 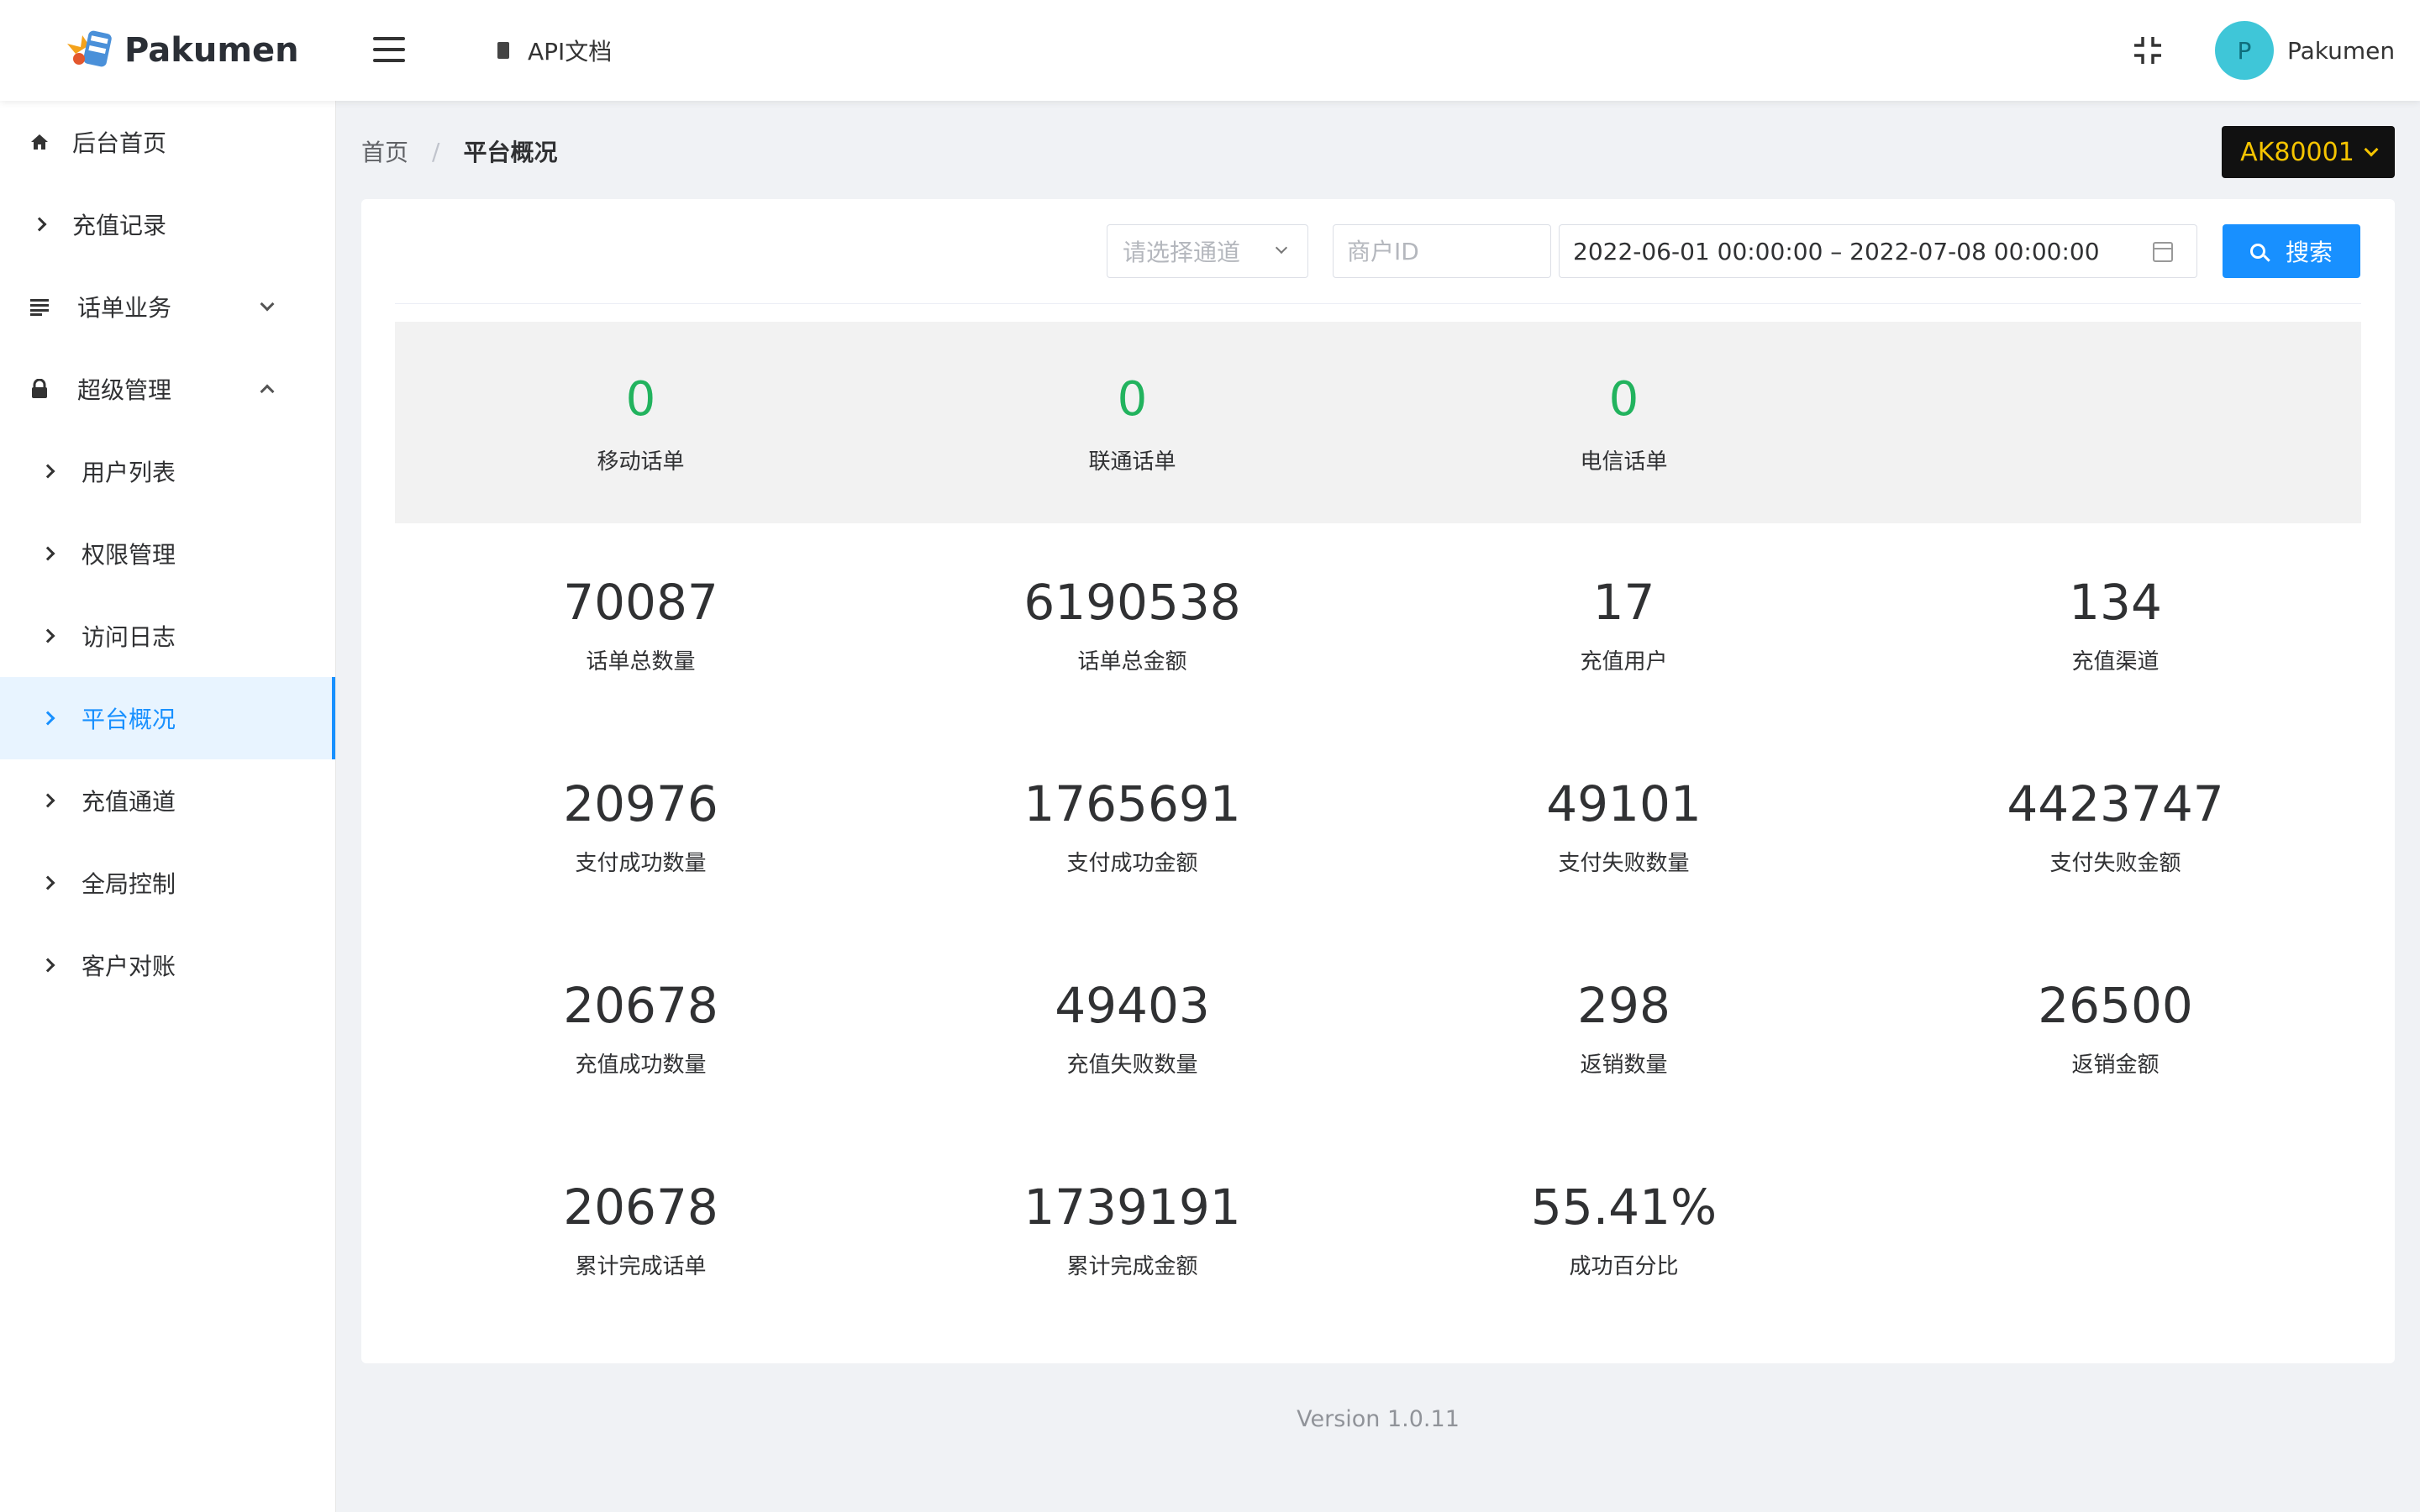 I want to click on stat-value: 1739191, so click(x=1132, y=1207).